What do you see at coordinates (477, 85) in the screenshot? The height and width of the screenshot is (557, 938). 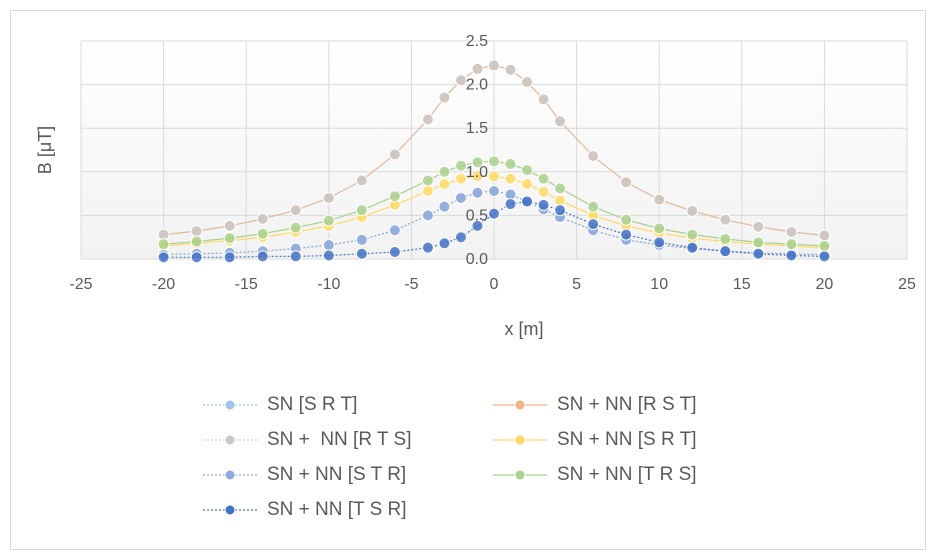 I see `y-tick-label: 2.0` at bounding box center [477, 85].